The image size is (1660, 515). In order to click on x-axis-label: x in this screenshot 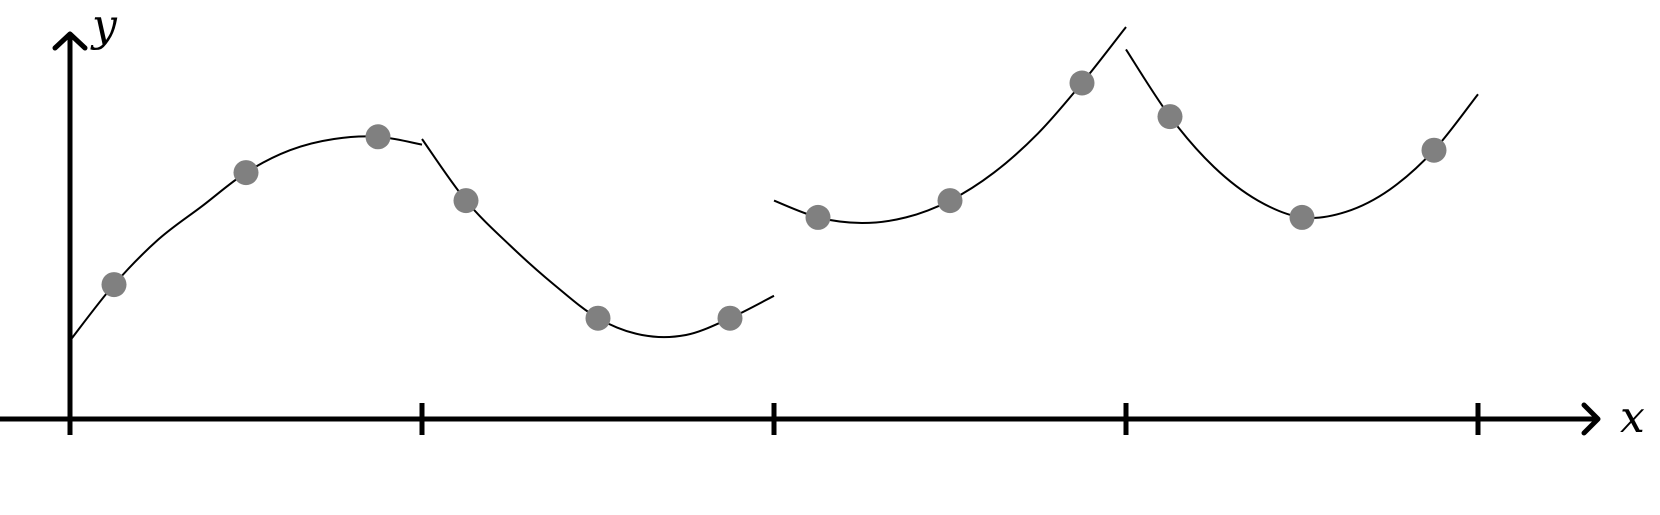, I will do `click(1632, 417)`.